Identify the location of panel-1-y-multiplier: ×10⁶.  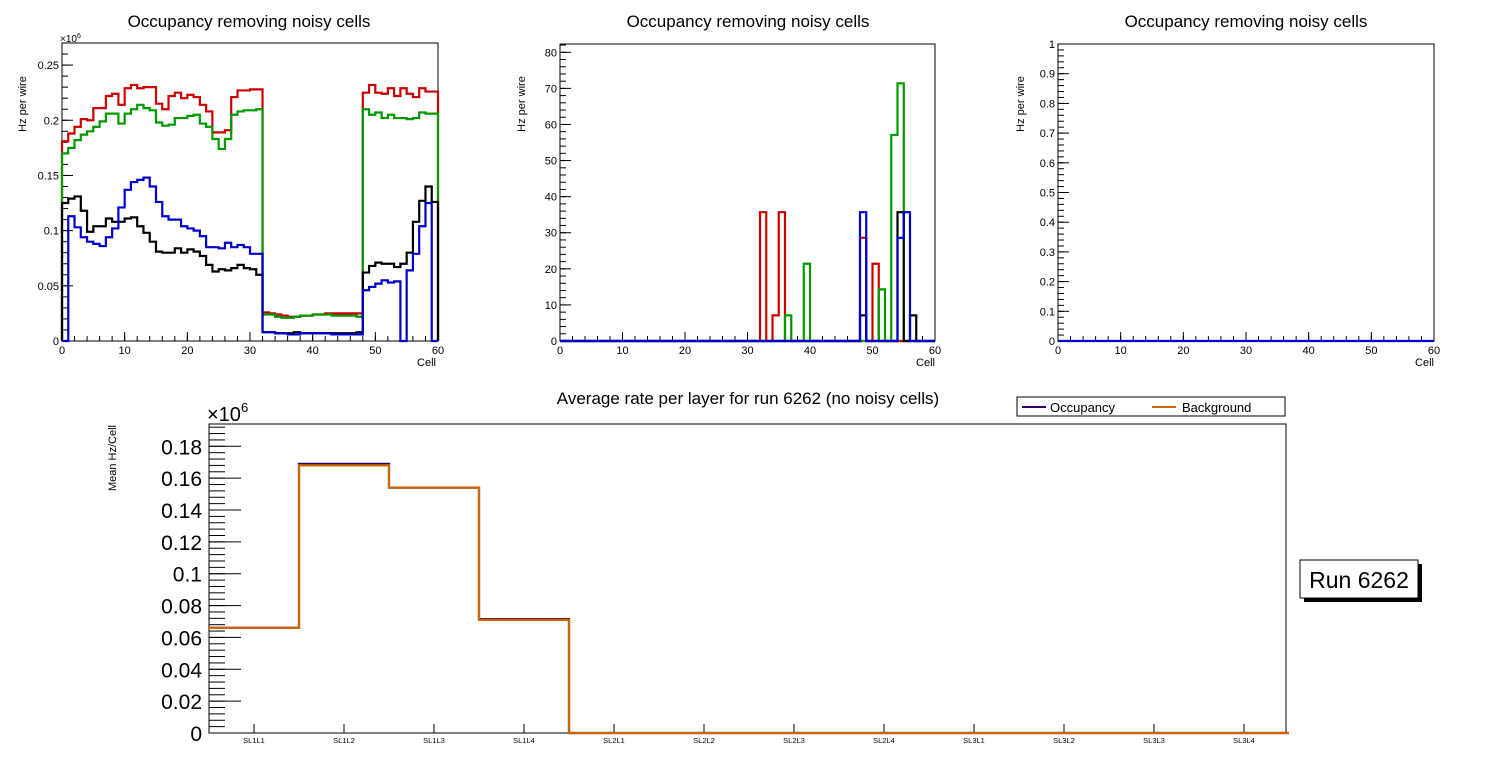
(70, 39).